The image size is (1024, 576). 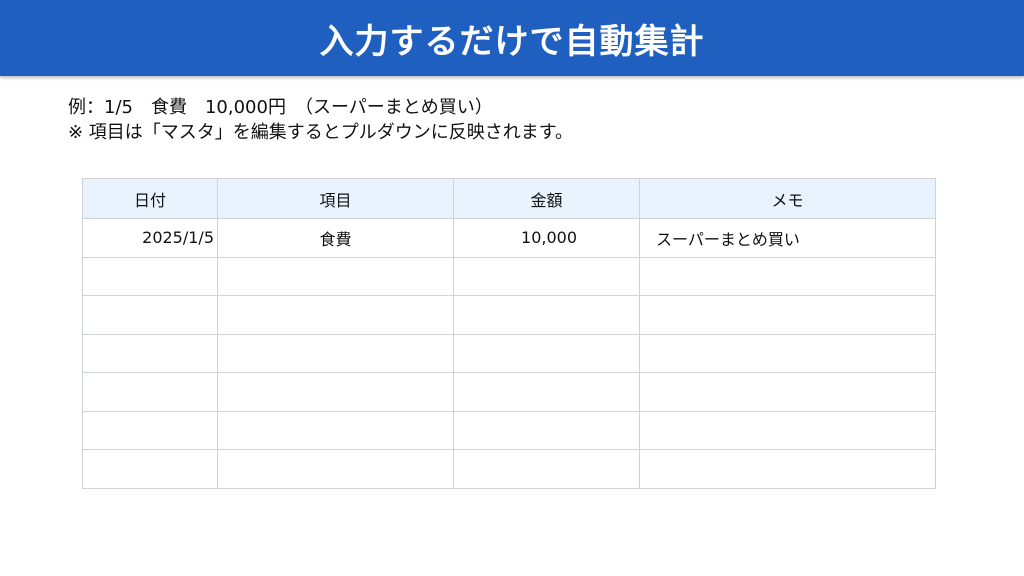 I want to click on example-note: 例：1/5 食費 10,000円 （スーパーまとめ買い）, so click(x=280, y=107).